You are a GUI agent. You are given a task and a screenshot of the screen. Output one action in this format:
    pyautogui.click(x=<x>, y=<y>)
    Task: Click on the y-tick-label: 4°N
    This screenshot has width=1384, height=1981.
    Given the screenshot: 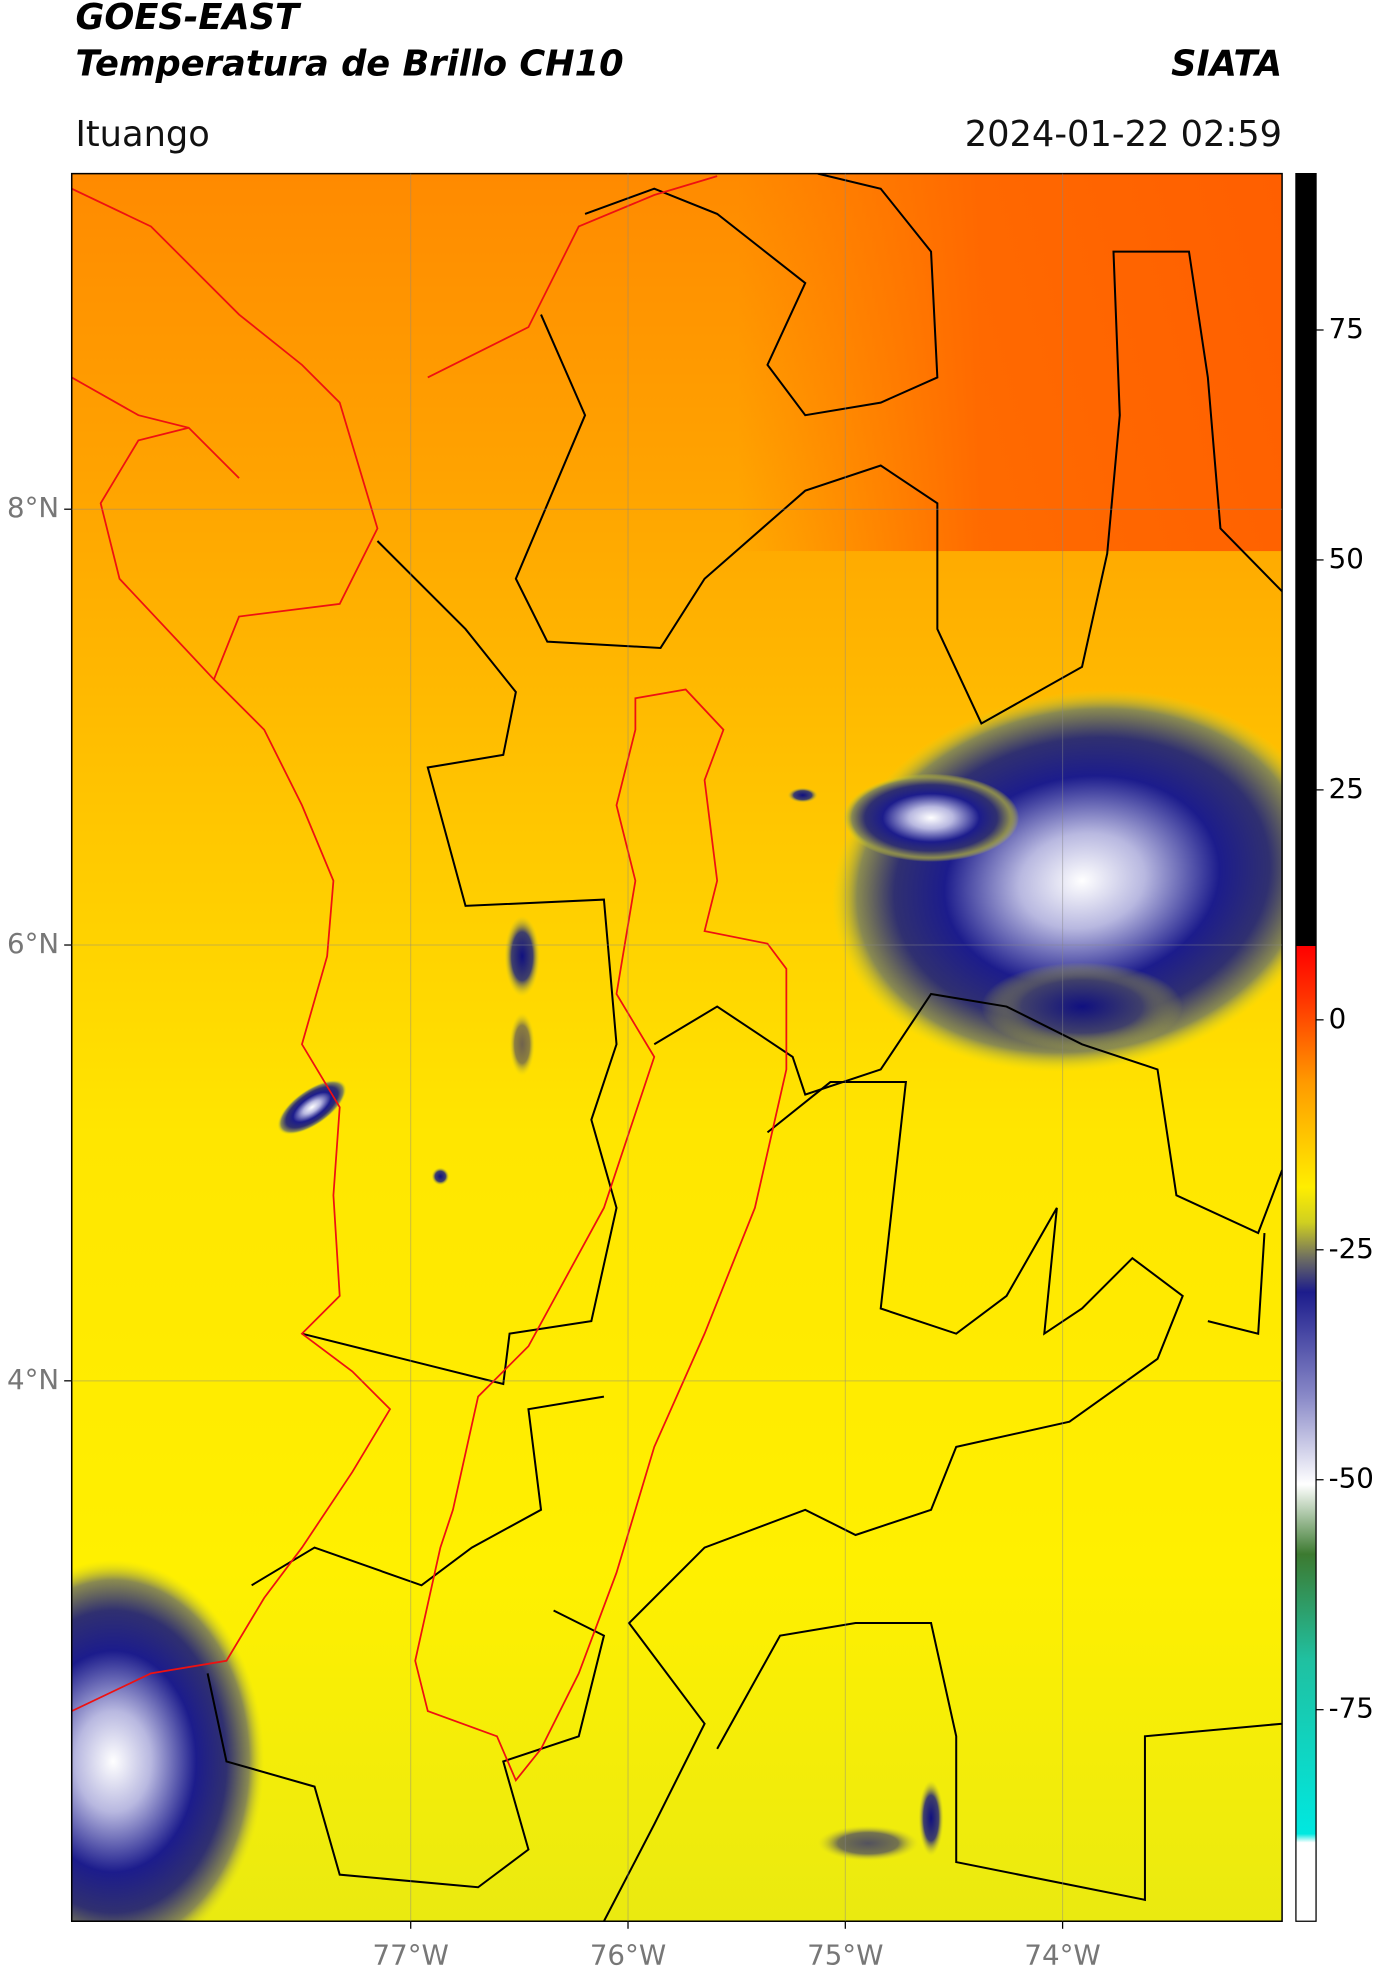 What is the action you would take?
    pyautogui.click(x=33, y=1379)
    